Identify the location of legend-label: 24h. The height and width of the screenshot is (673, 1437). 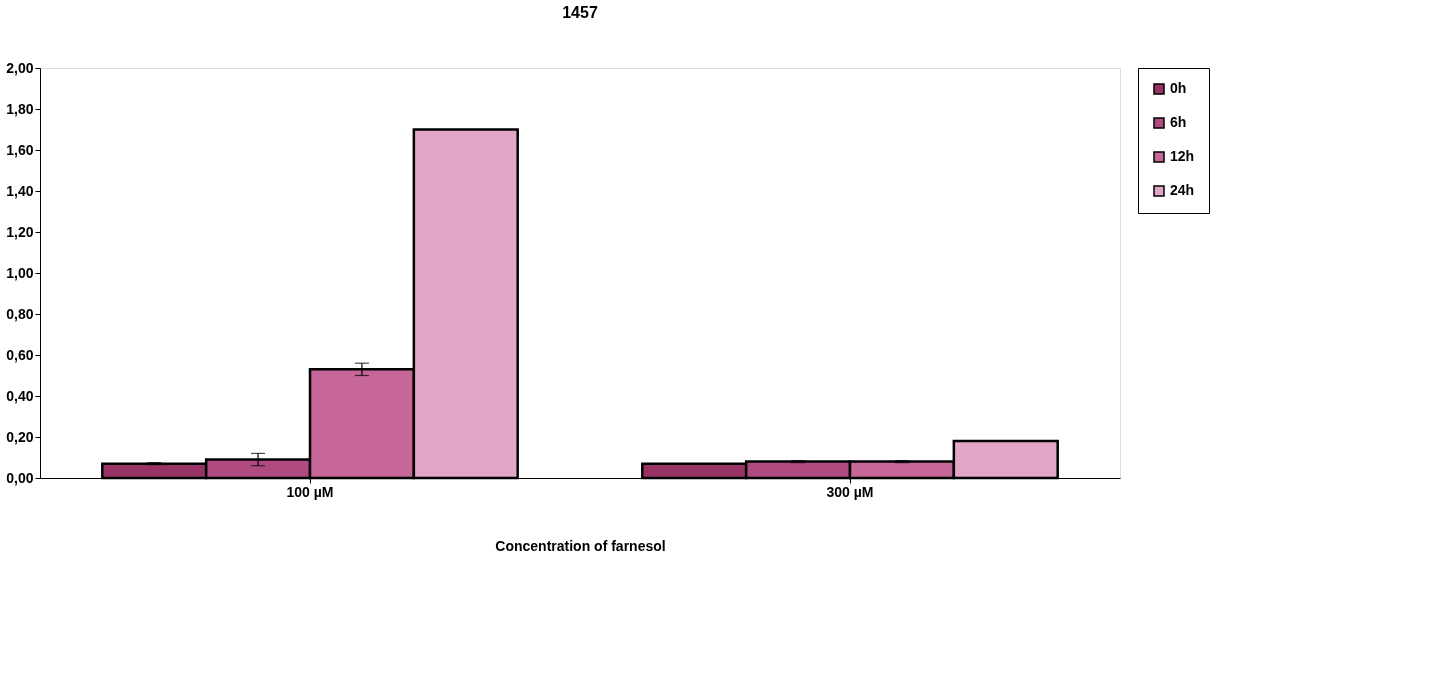
(1182, 190).